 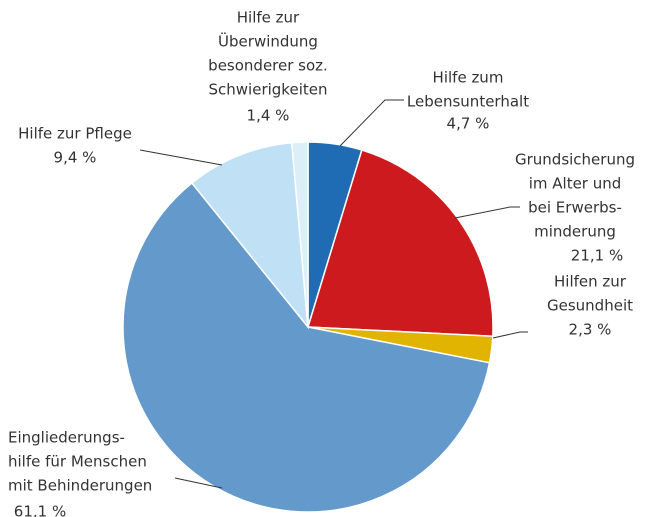 I want to click on slice-label: Grundsicherung, so click(x=575, y=160).